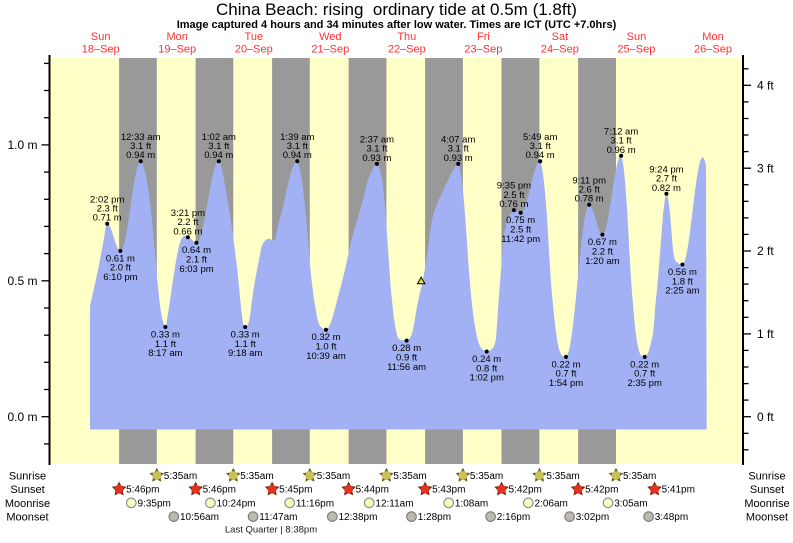  I want to click on svg-text: 2:16pm, so click(513, 517).